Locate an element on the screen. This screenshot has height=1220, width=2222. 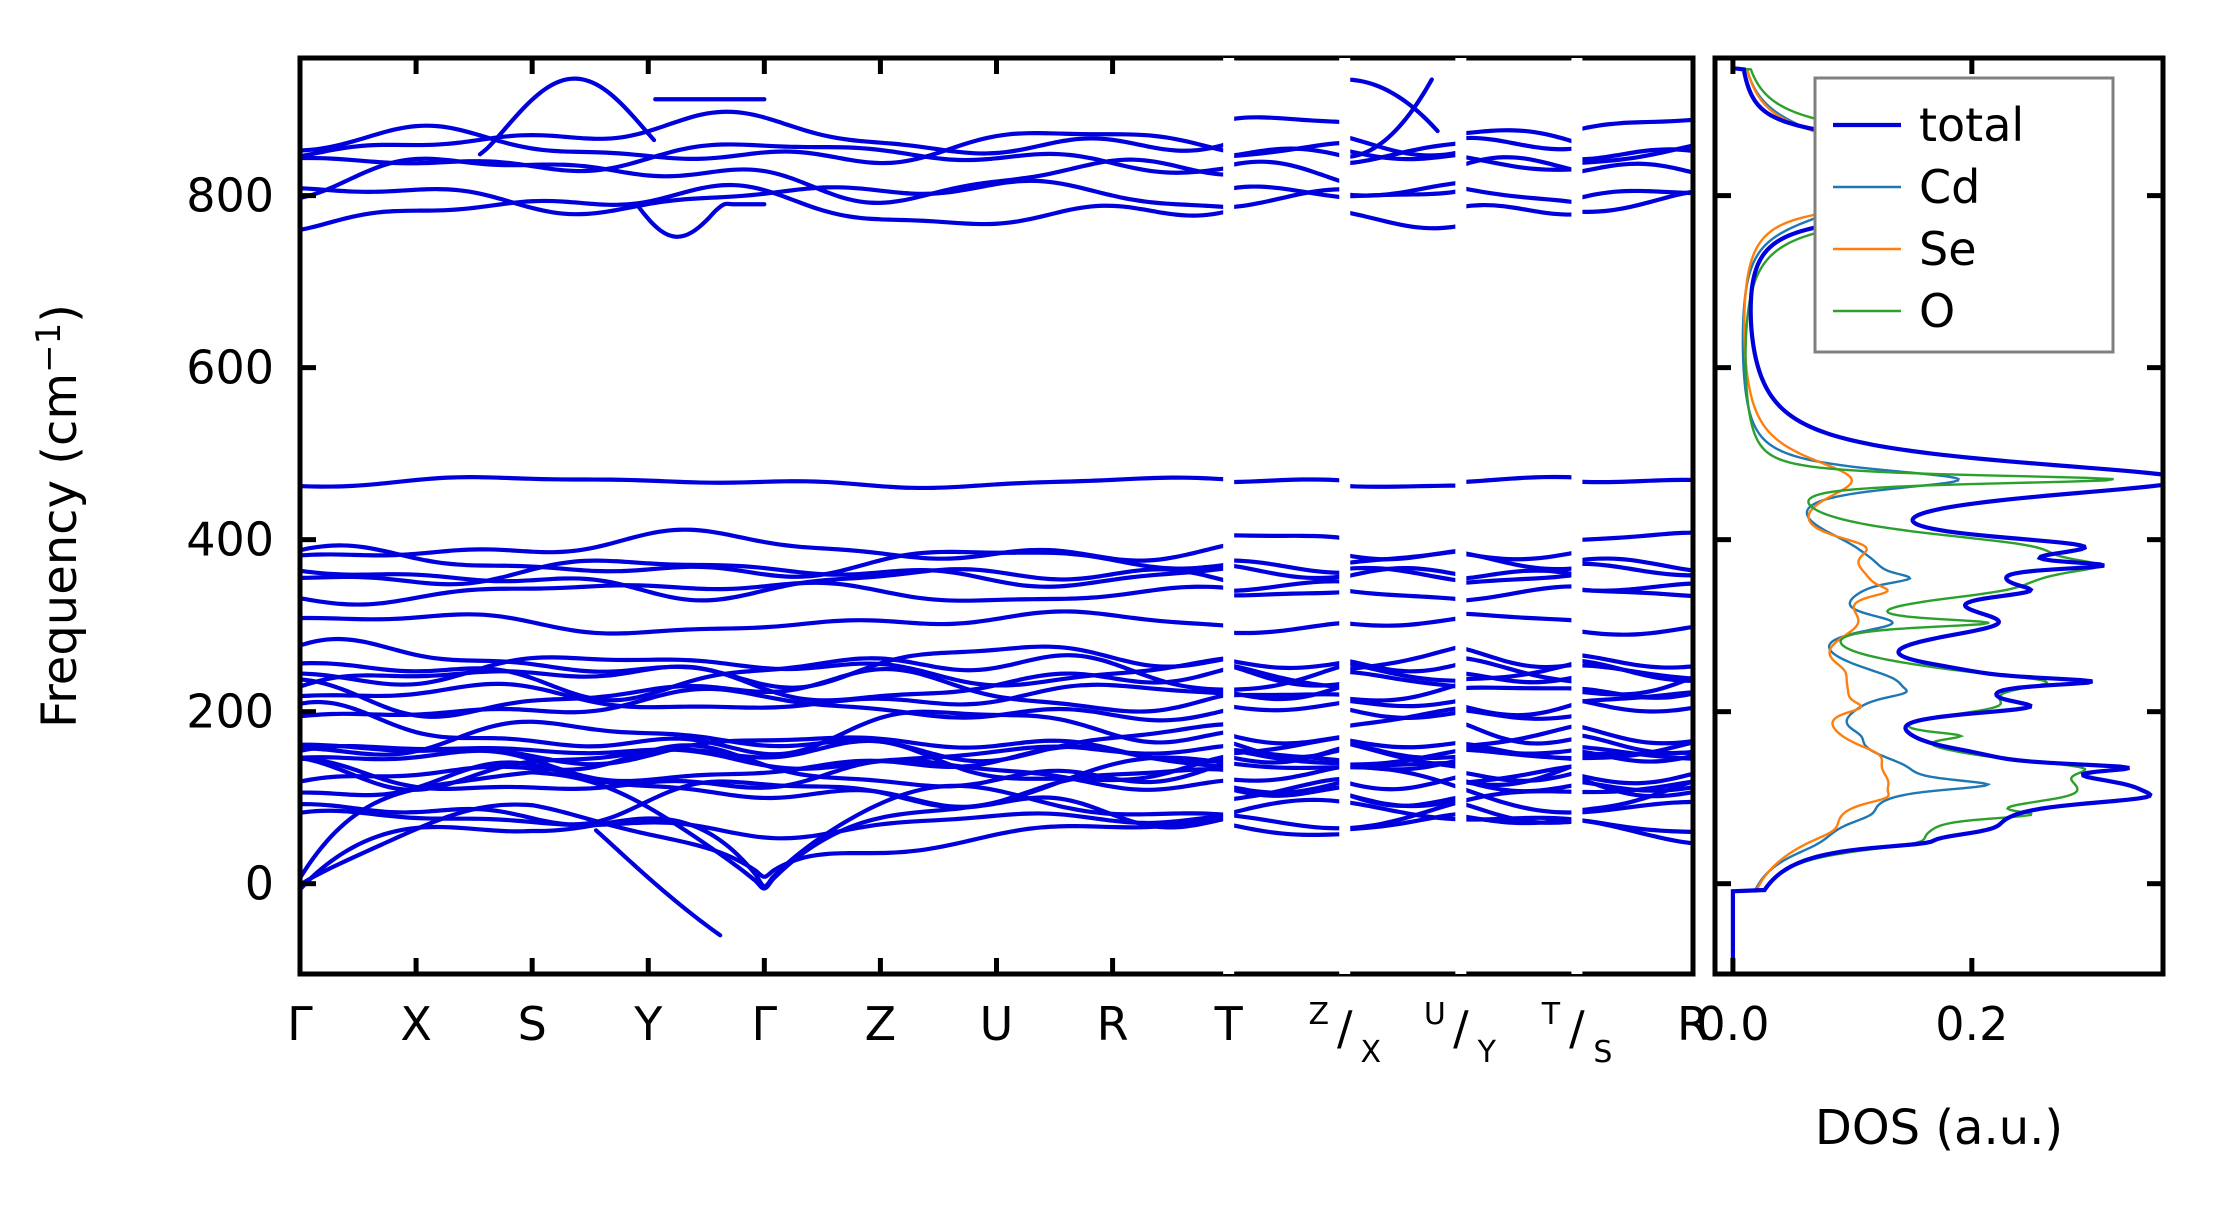
fraction-slash: / is located at coordinates (1461, 1028).